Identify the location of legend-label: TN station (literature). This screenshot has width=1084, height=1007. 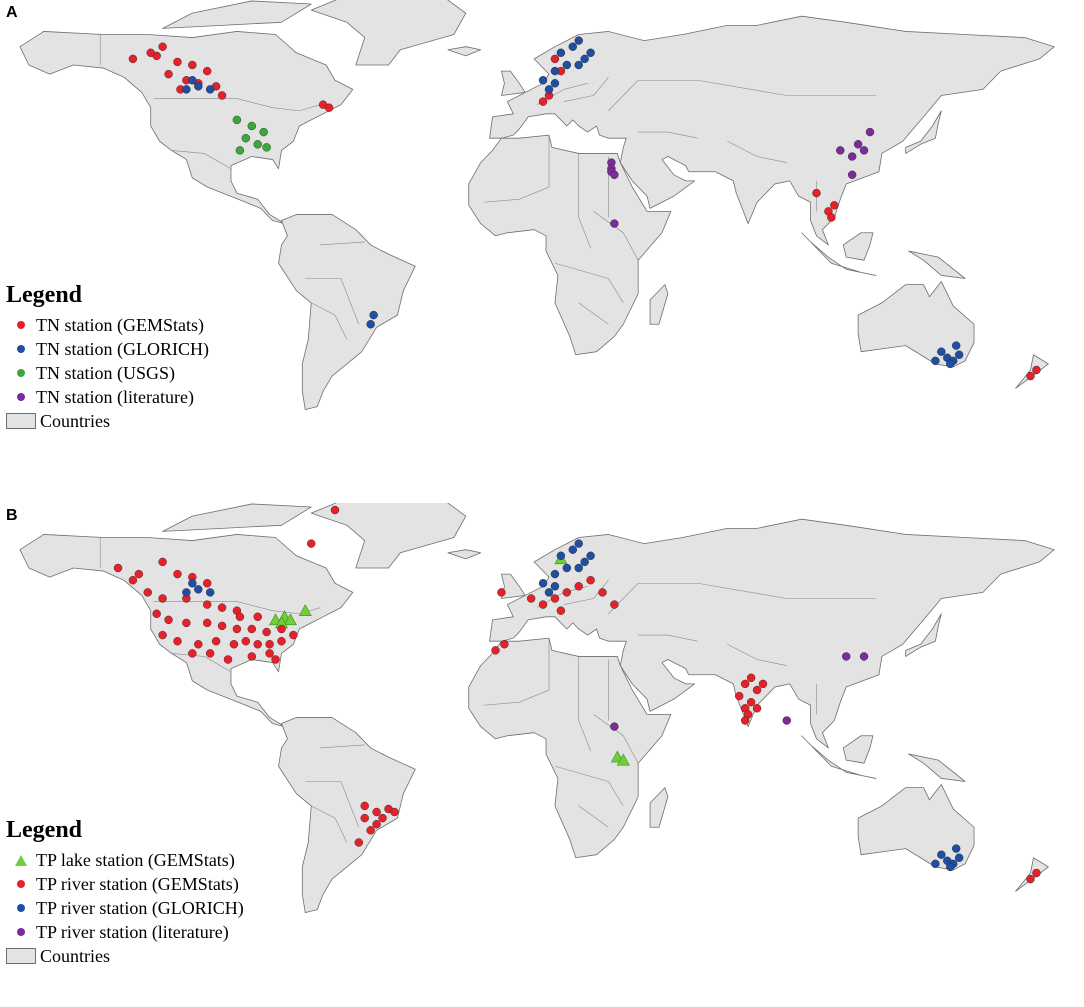
(115, 396).